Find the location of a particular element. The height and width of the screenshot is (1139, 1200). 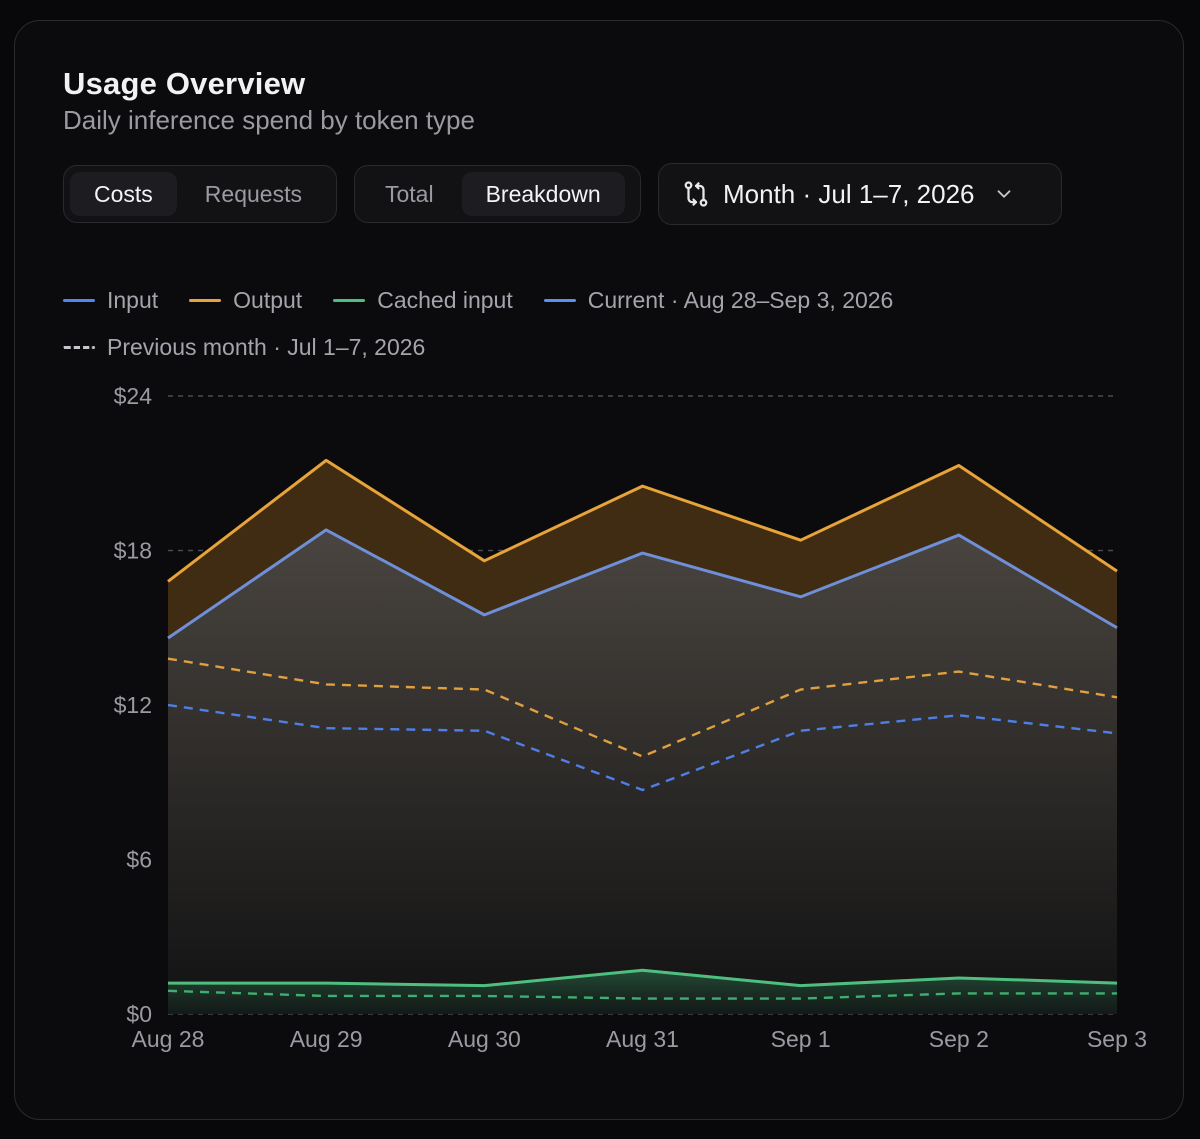

output-area is located at coordinates (642, 549).